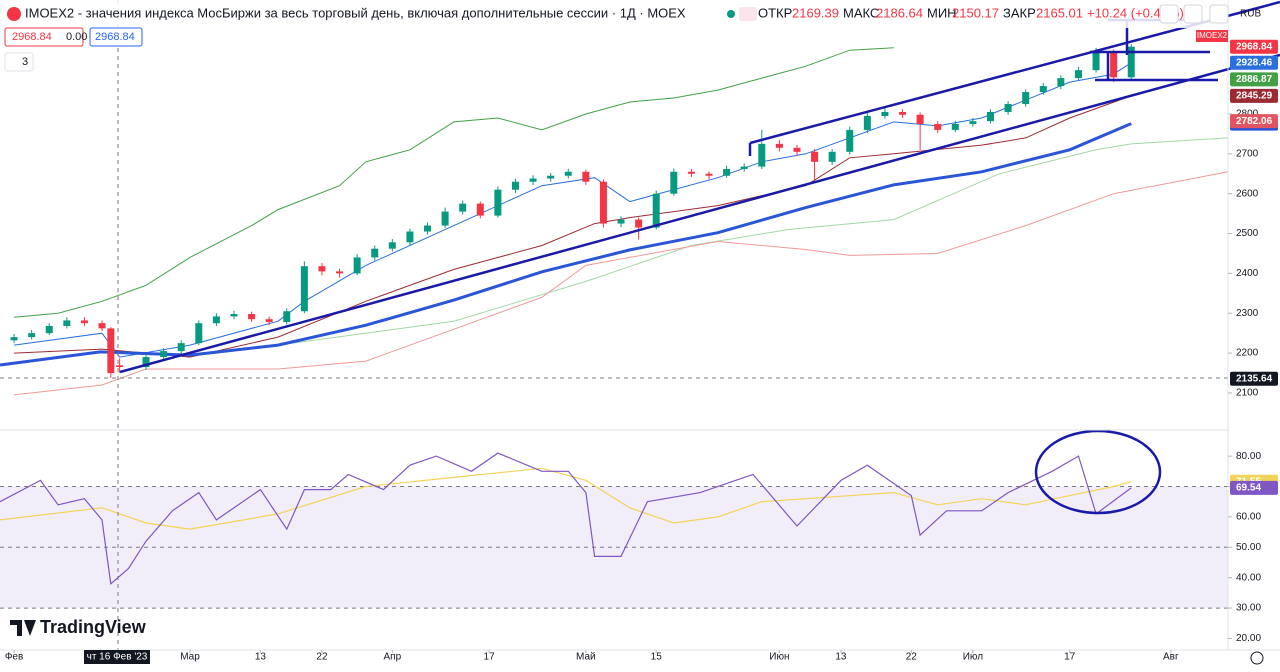 The image size is (1280, 672). What do you see at coordinates (1247, 273) in the screenshot?
I see `y-tick-label: 2400` at bounding box center [1247, 273].